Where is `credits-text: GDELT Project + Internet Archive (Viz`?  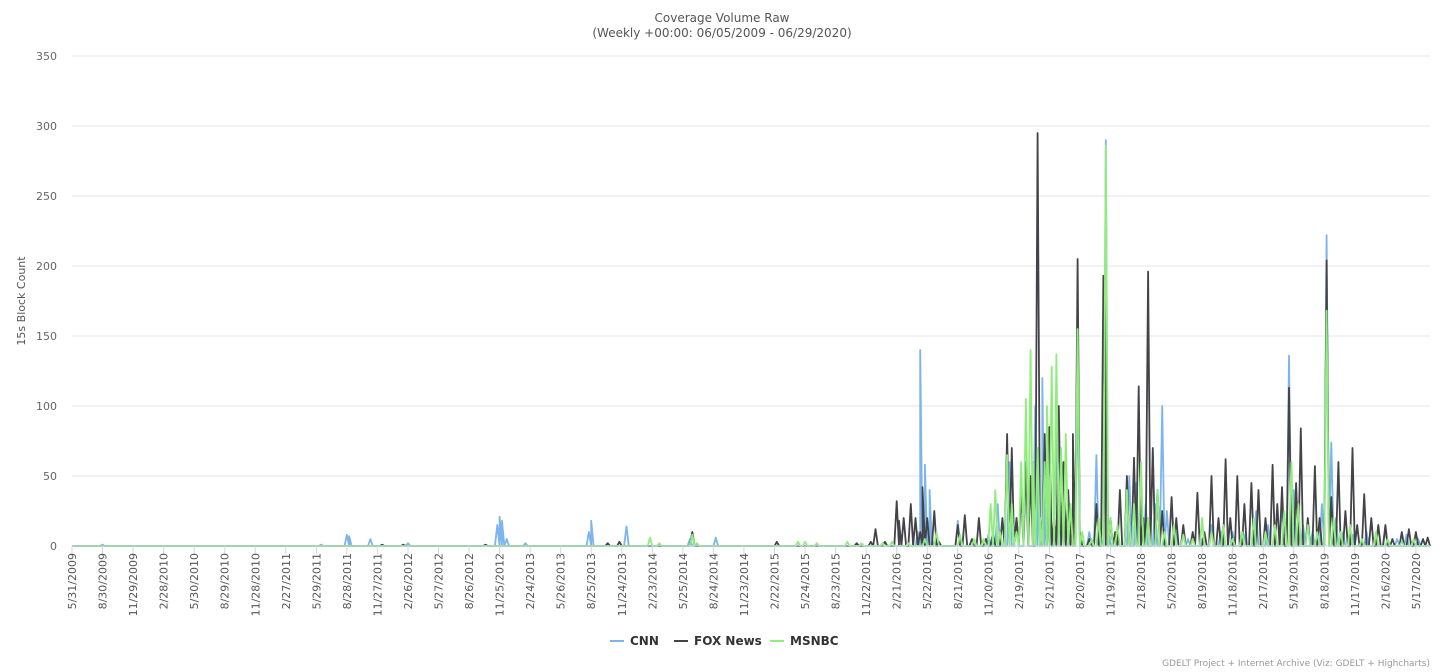 credits-text: GDELT Project + Internet Archive (Viz is located at coordinates (1296, 664).